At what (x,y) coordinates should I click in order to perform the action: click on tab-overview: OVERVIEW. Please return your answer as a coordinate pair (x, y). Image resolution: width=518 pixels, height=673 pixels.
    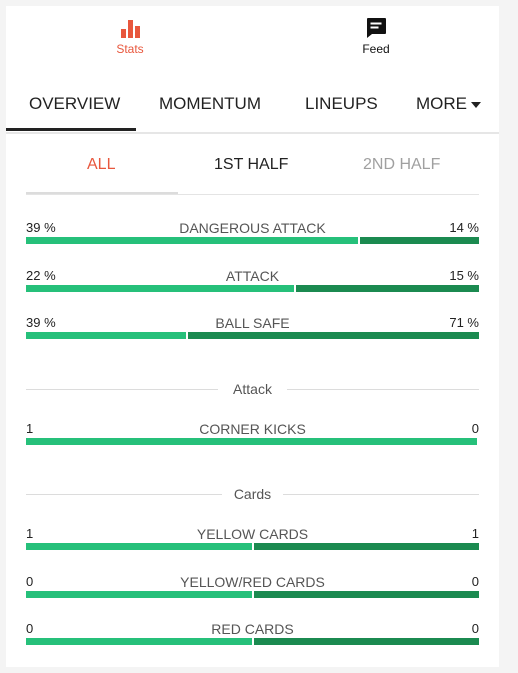
    Looking at the image, I should click on (75, 103).